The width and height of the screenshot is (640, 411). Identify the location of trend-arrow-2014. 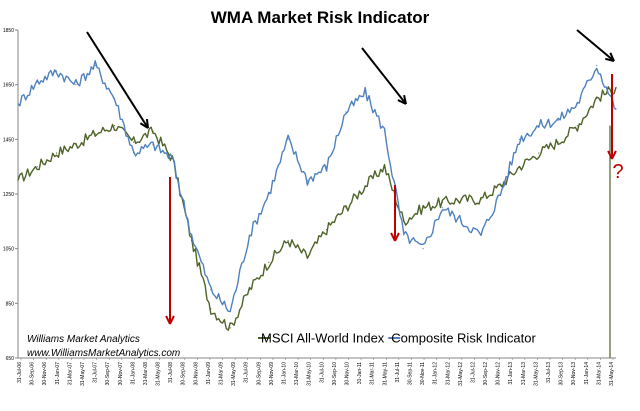
(595, 45).